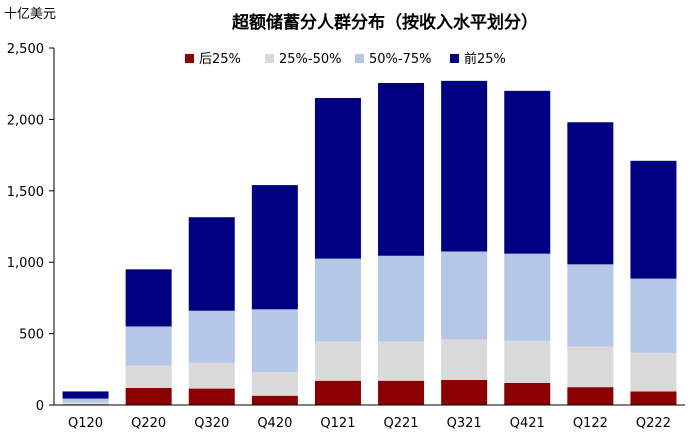  What do you see at coordinates (25, 263) in the screenshot?
I see `y-tick-label: 1,000` at bounding box center [25, 263].